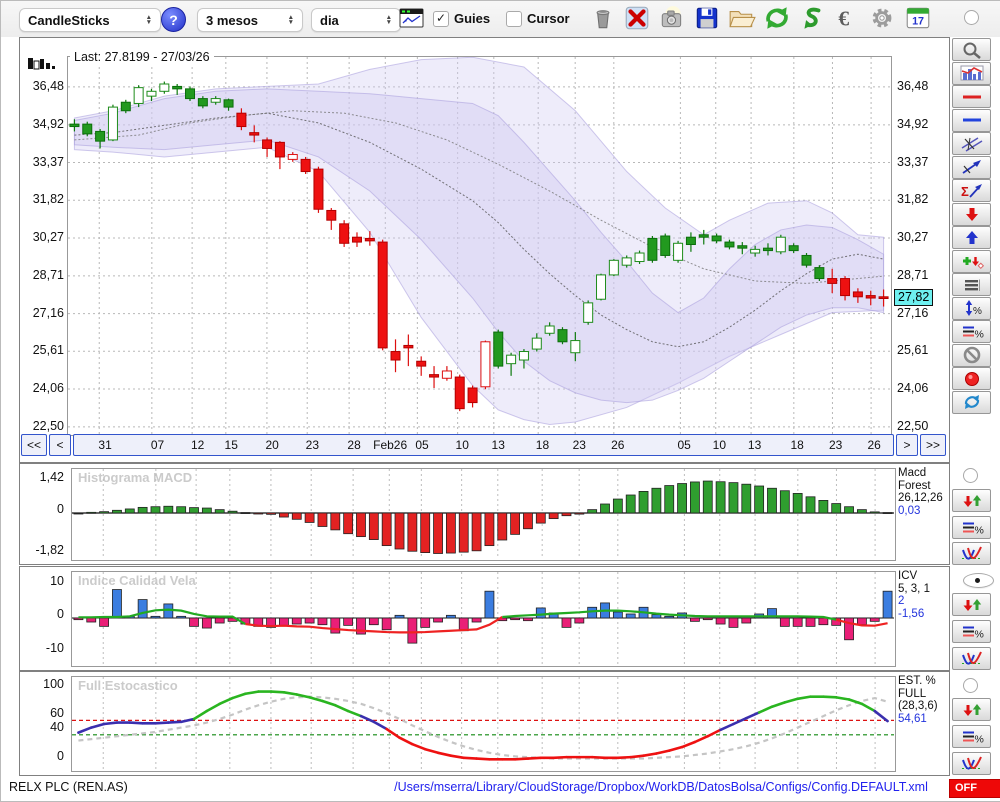 The image size is (1000, 802). Describe the element at coordinates (912, 473) in the screenshot. I see `panel-param-label: Macd` at that location.